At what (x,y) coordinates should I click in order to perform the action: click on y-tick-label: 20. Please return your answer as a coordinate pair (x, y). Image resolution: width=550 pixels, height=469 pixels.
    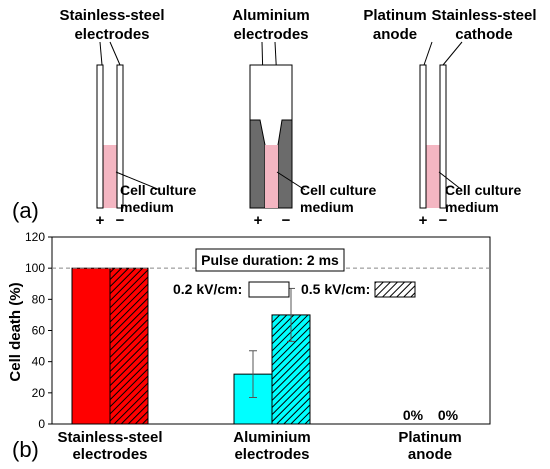
    Looking at the image, I should click on (39, 393).